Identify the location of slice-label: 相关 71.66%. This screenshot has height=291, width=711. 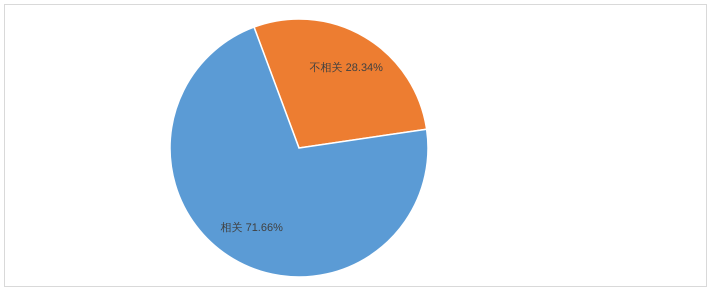
(252, 227).